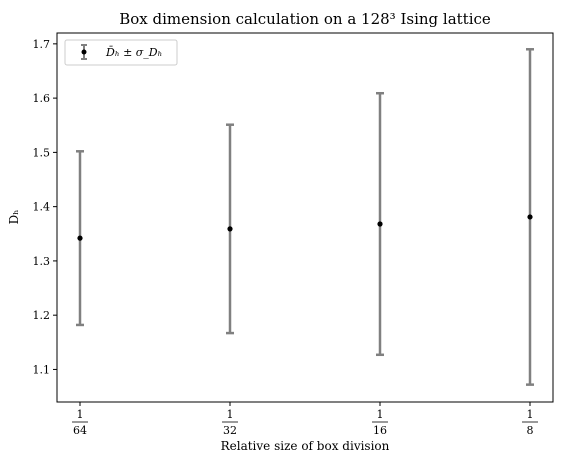 The height and width of the screenshot is (464, 566). I want to click on y-tick-label: 1.6, so click(42, 98).